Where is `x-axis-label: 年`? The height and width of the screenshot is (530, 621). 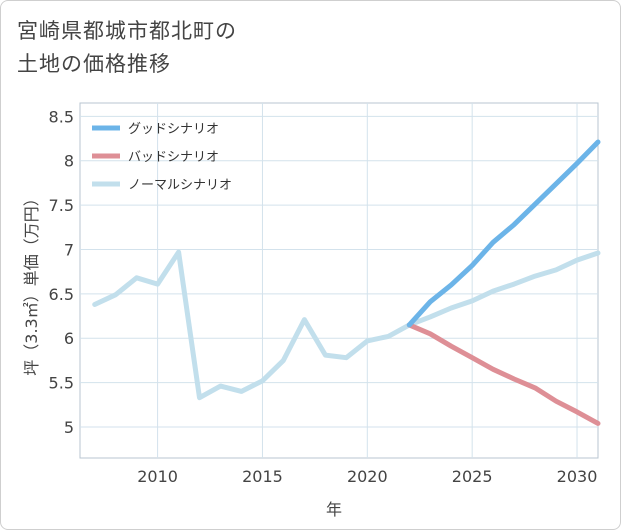
x-axis-label: 年 is located at coordinates (334, 509).